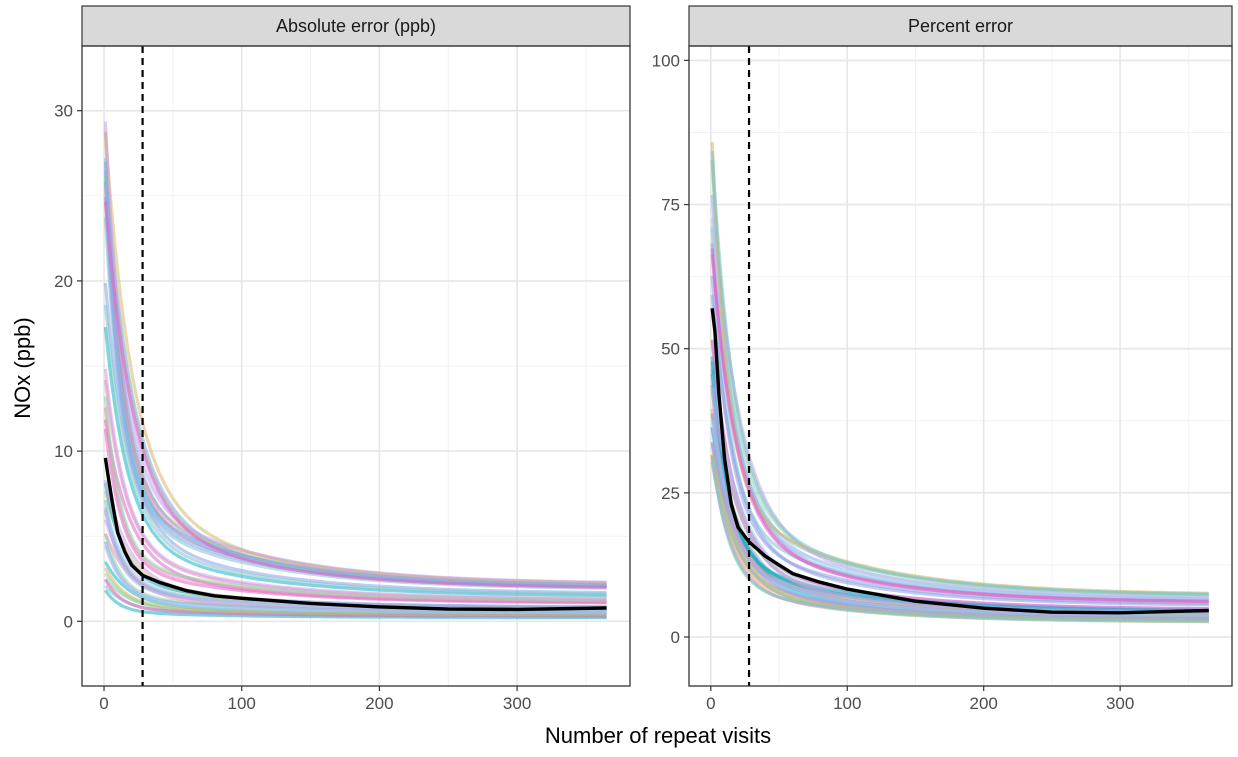 This screenshot has height=757, width=1238. I want to click on y-tick-label: 100, so click(666, 60).